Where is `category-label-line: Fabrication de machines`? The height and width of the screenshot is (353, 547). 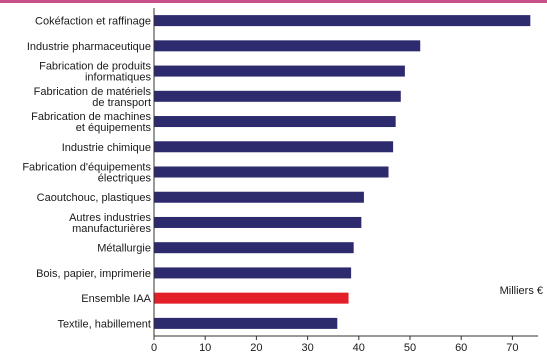 category-label-line: Fabrication de machines is located at coordinates (91, 117).